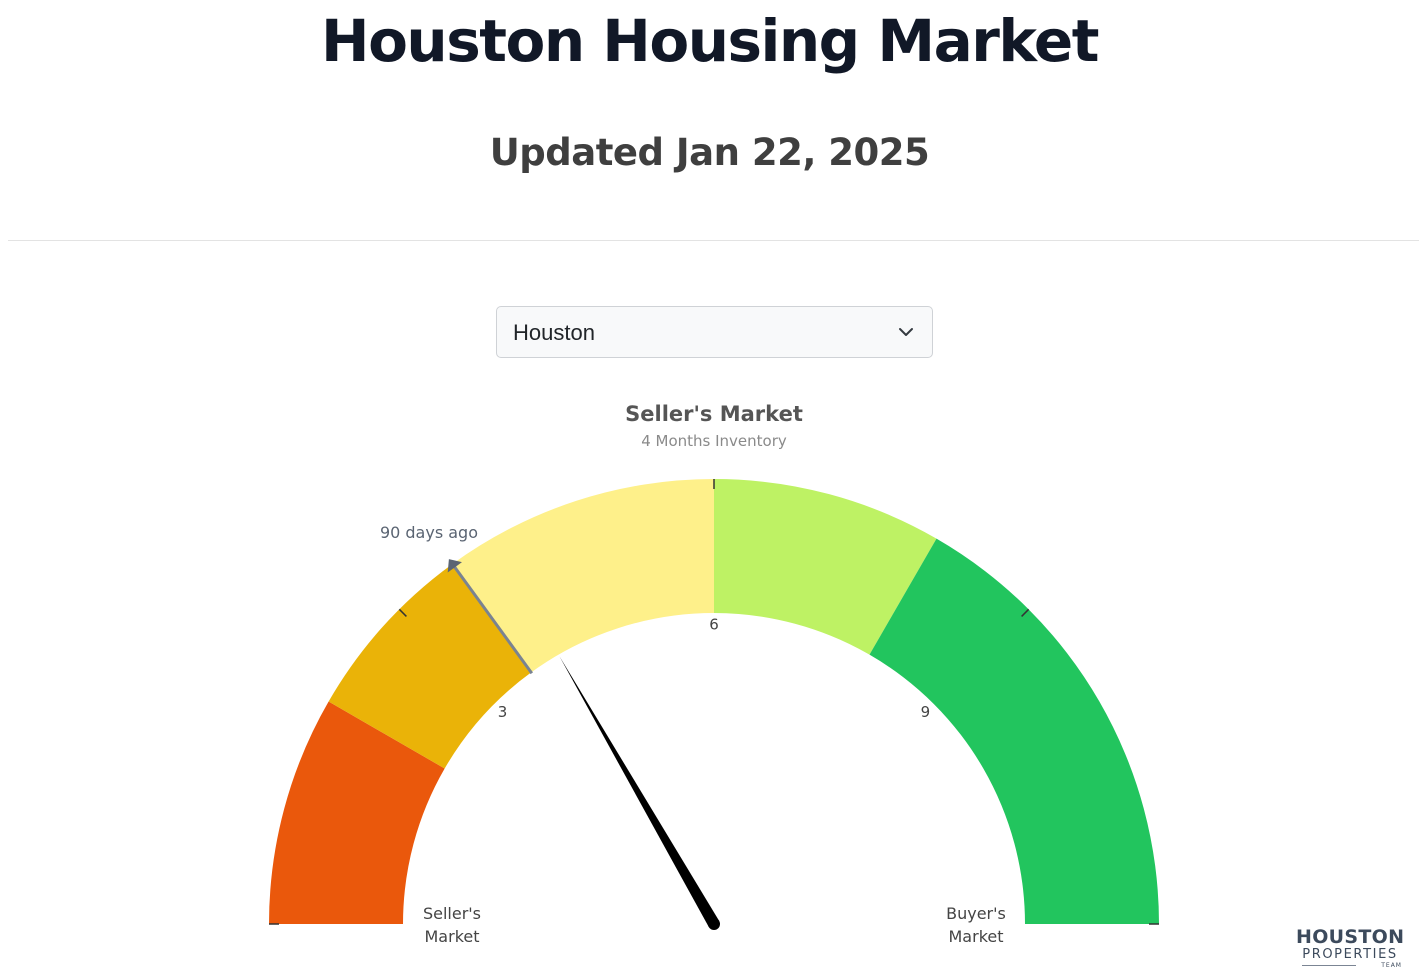 This screenshot has height=978, width=1419. What do you see at coordinates (710, 41) in the screenshot?
I see `page-title: Houston Housing Market` at bounding box center [710, 41].